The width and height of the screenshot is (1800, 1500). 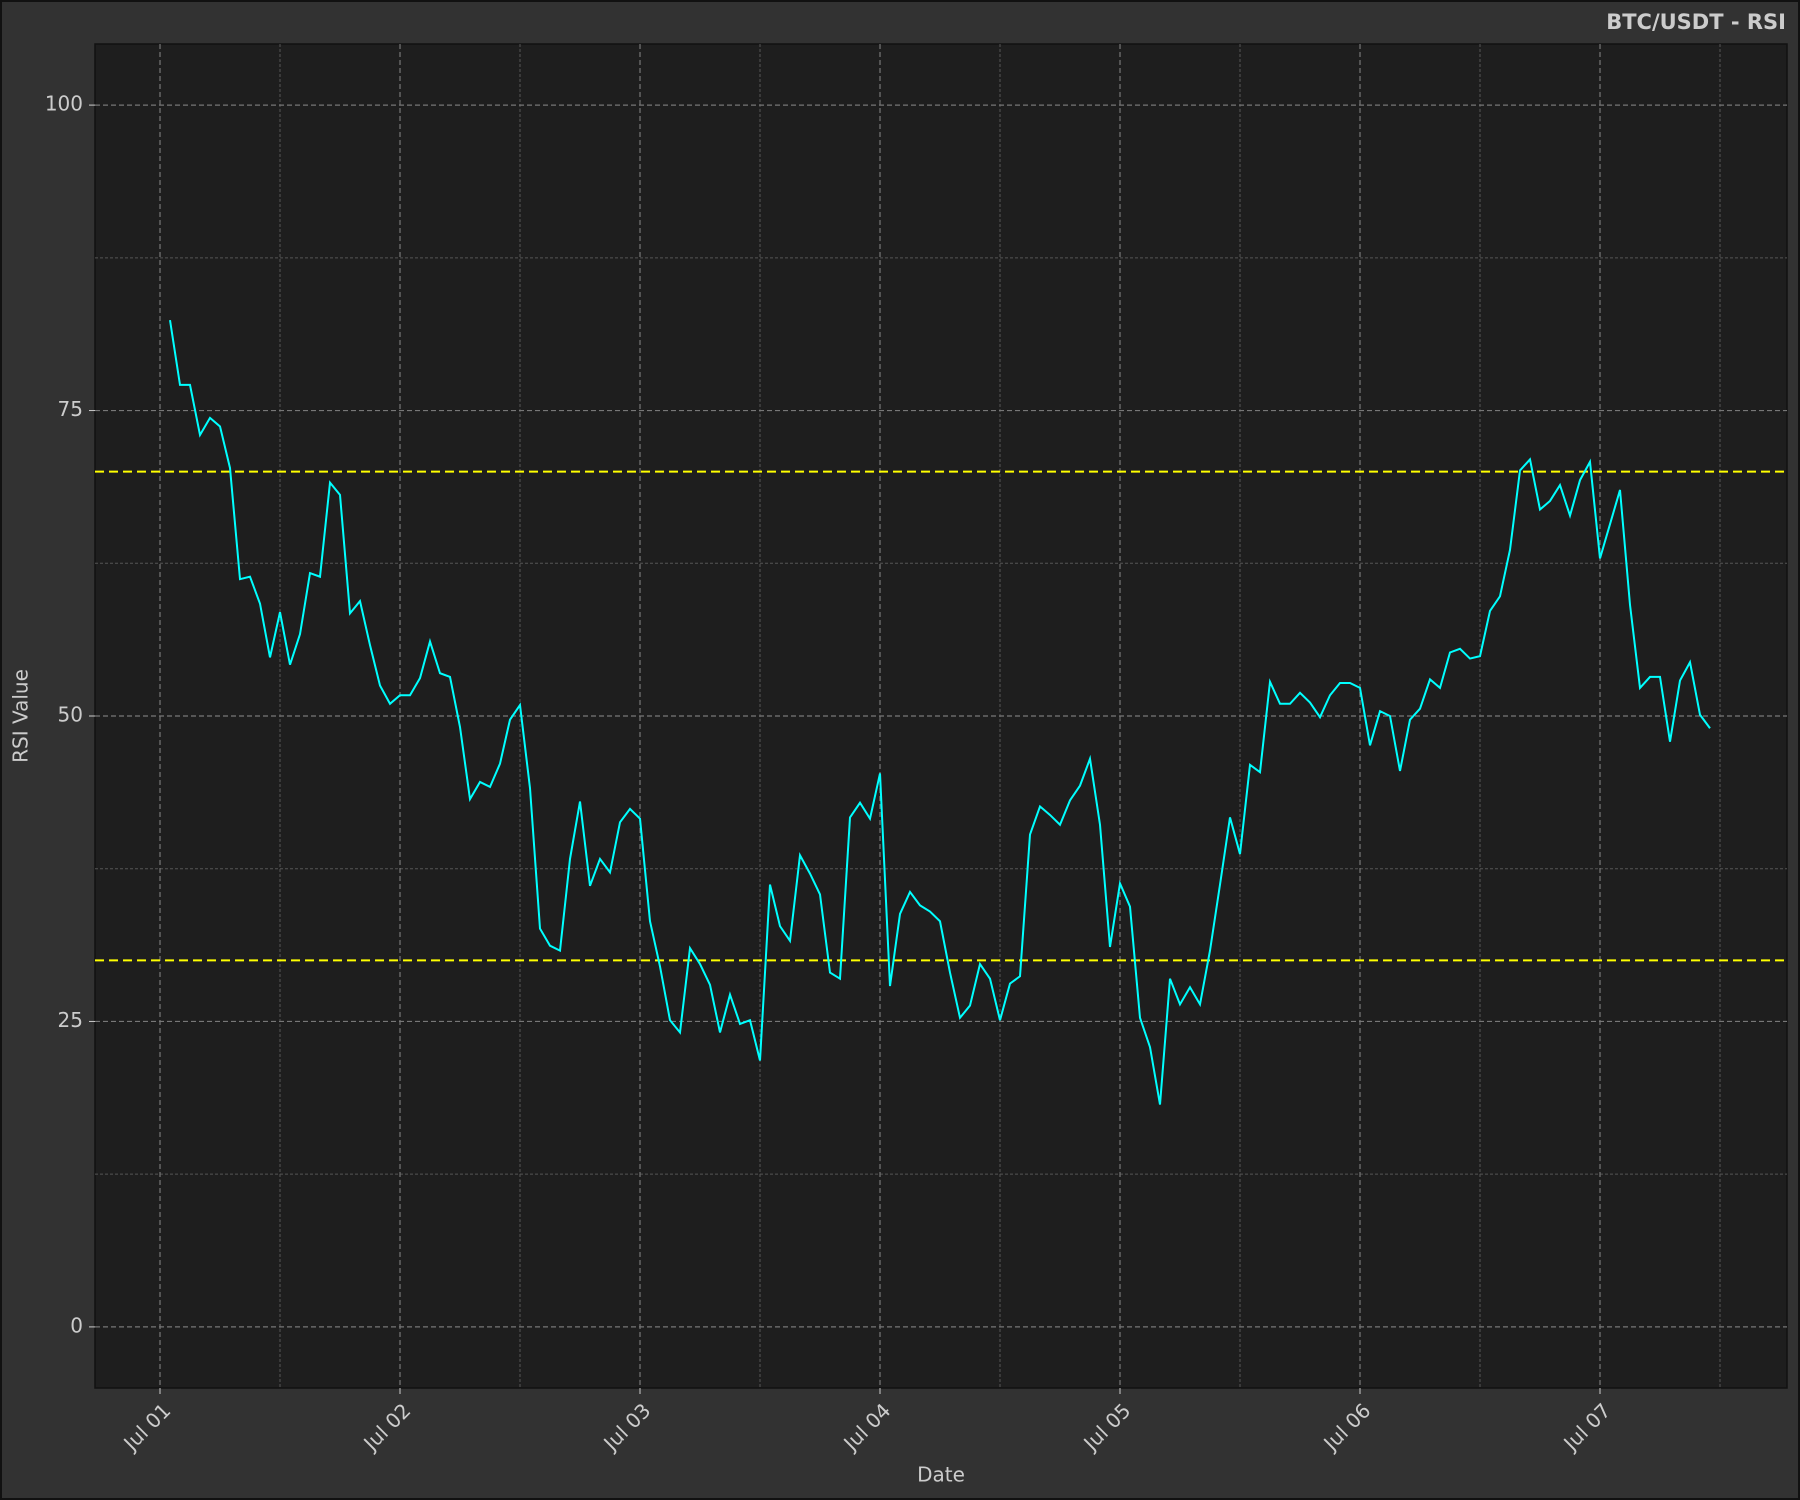 I want to click on chart-title: BTC/USDT - RSI, so click(x=1696, y=22).